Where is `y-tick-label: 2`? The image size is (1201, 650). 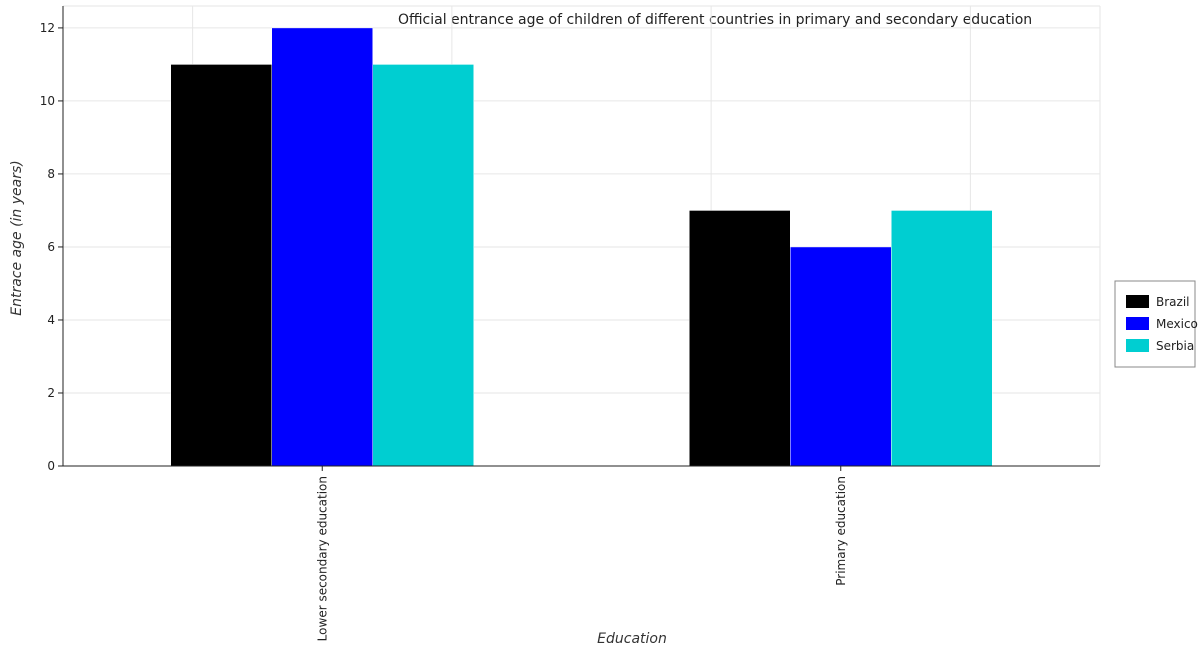
y-tick-label: 2 is located at coordinates (51, 393).